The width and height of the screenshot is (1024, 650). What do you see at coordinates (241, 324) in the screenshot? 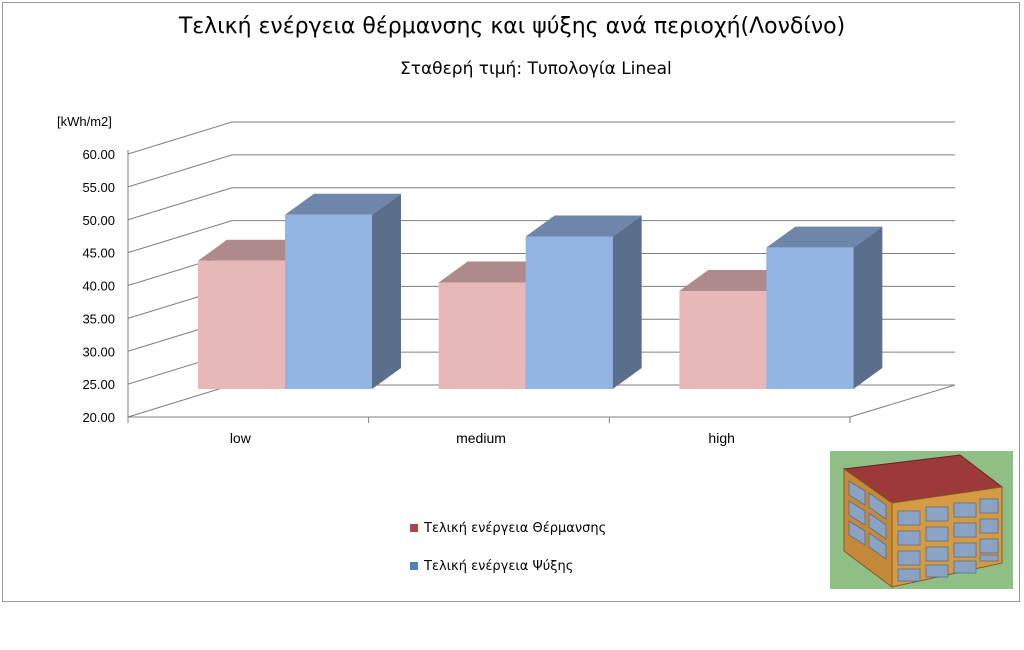
I see `bar-low-s0-front` at bounding box center [241, 324].